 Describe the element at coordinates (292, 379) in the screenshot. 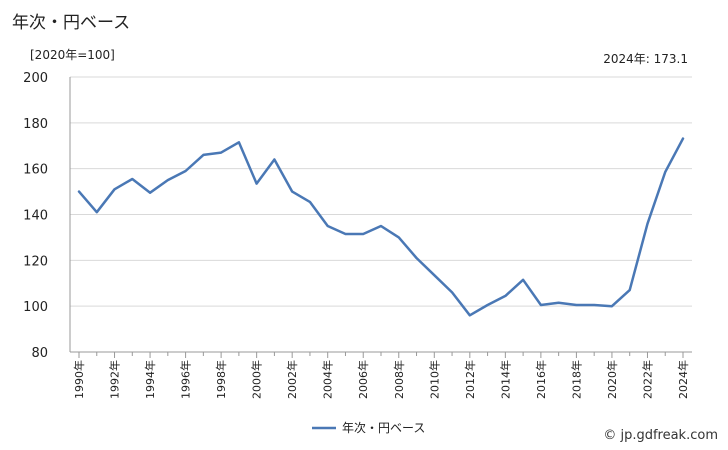

I see `x-tick-label: 2002年` at that location.